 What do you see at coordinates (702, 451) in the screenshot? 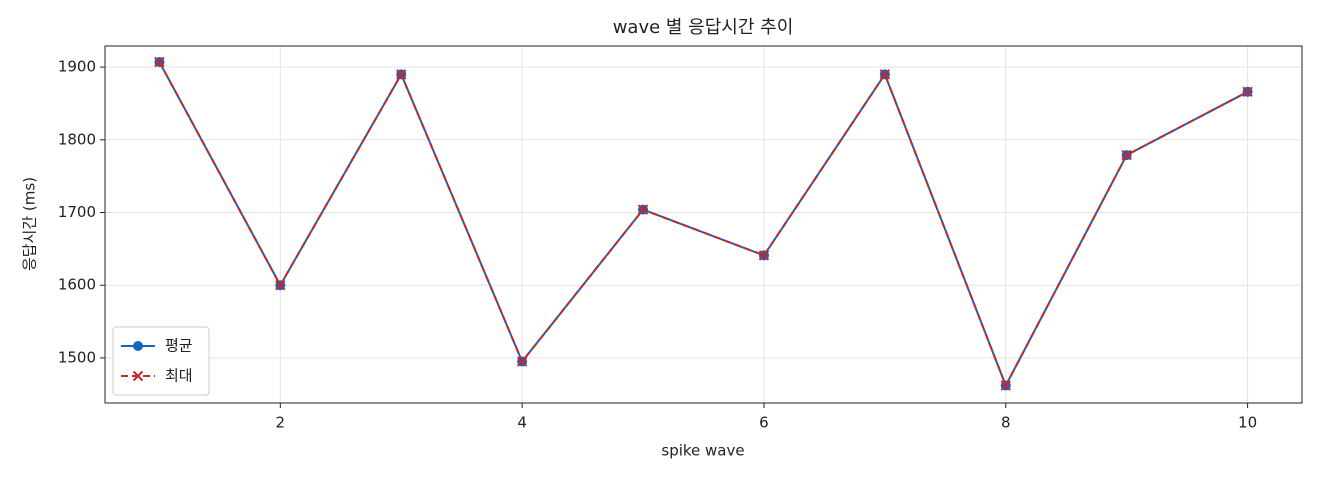
I see `x-axis-label: spike wave` at bounding box center [702, 451].